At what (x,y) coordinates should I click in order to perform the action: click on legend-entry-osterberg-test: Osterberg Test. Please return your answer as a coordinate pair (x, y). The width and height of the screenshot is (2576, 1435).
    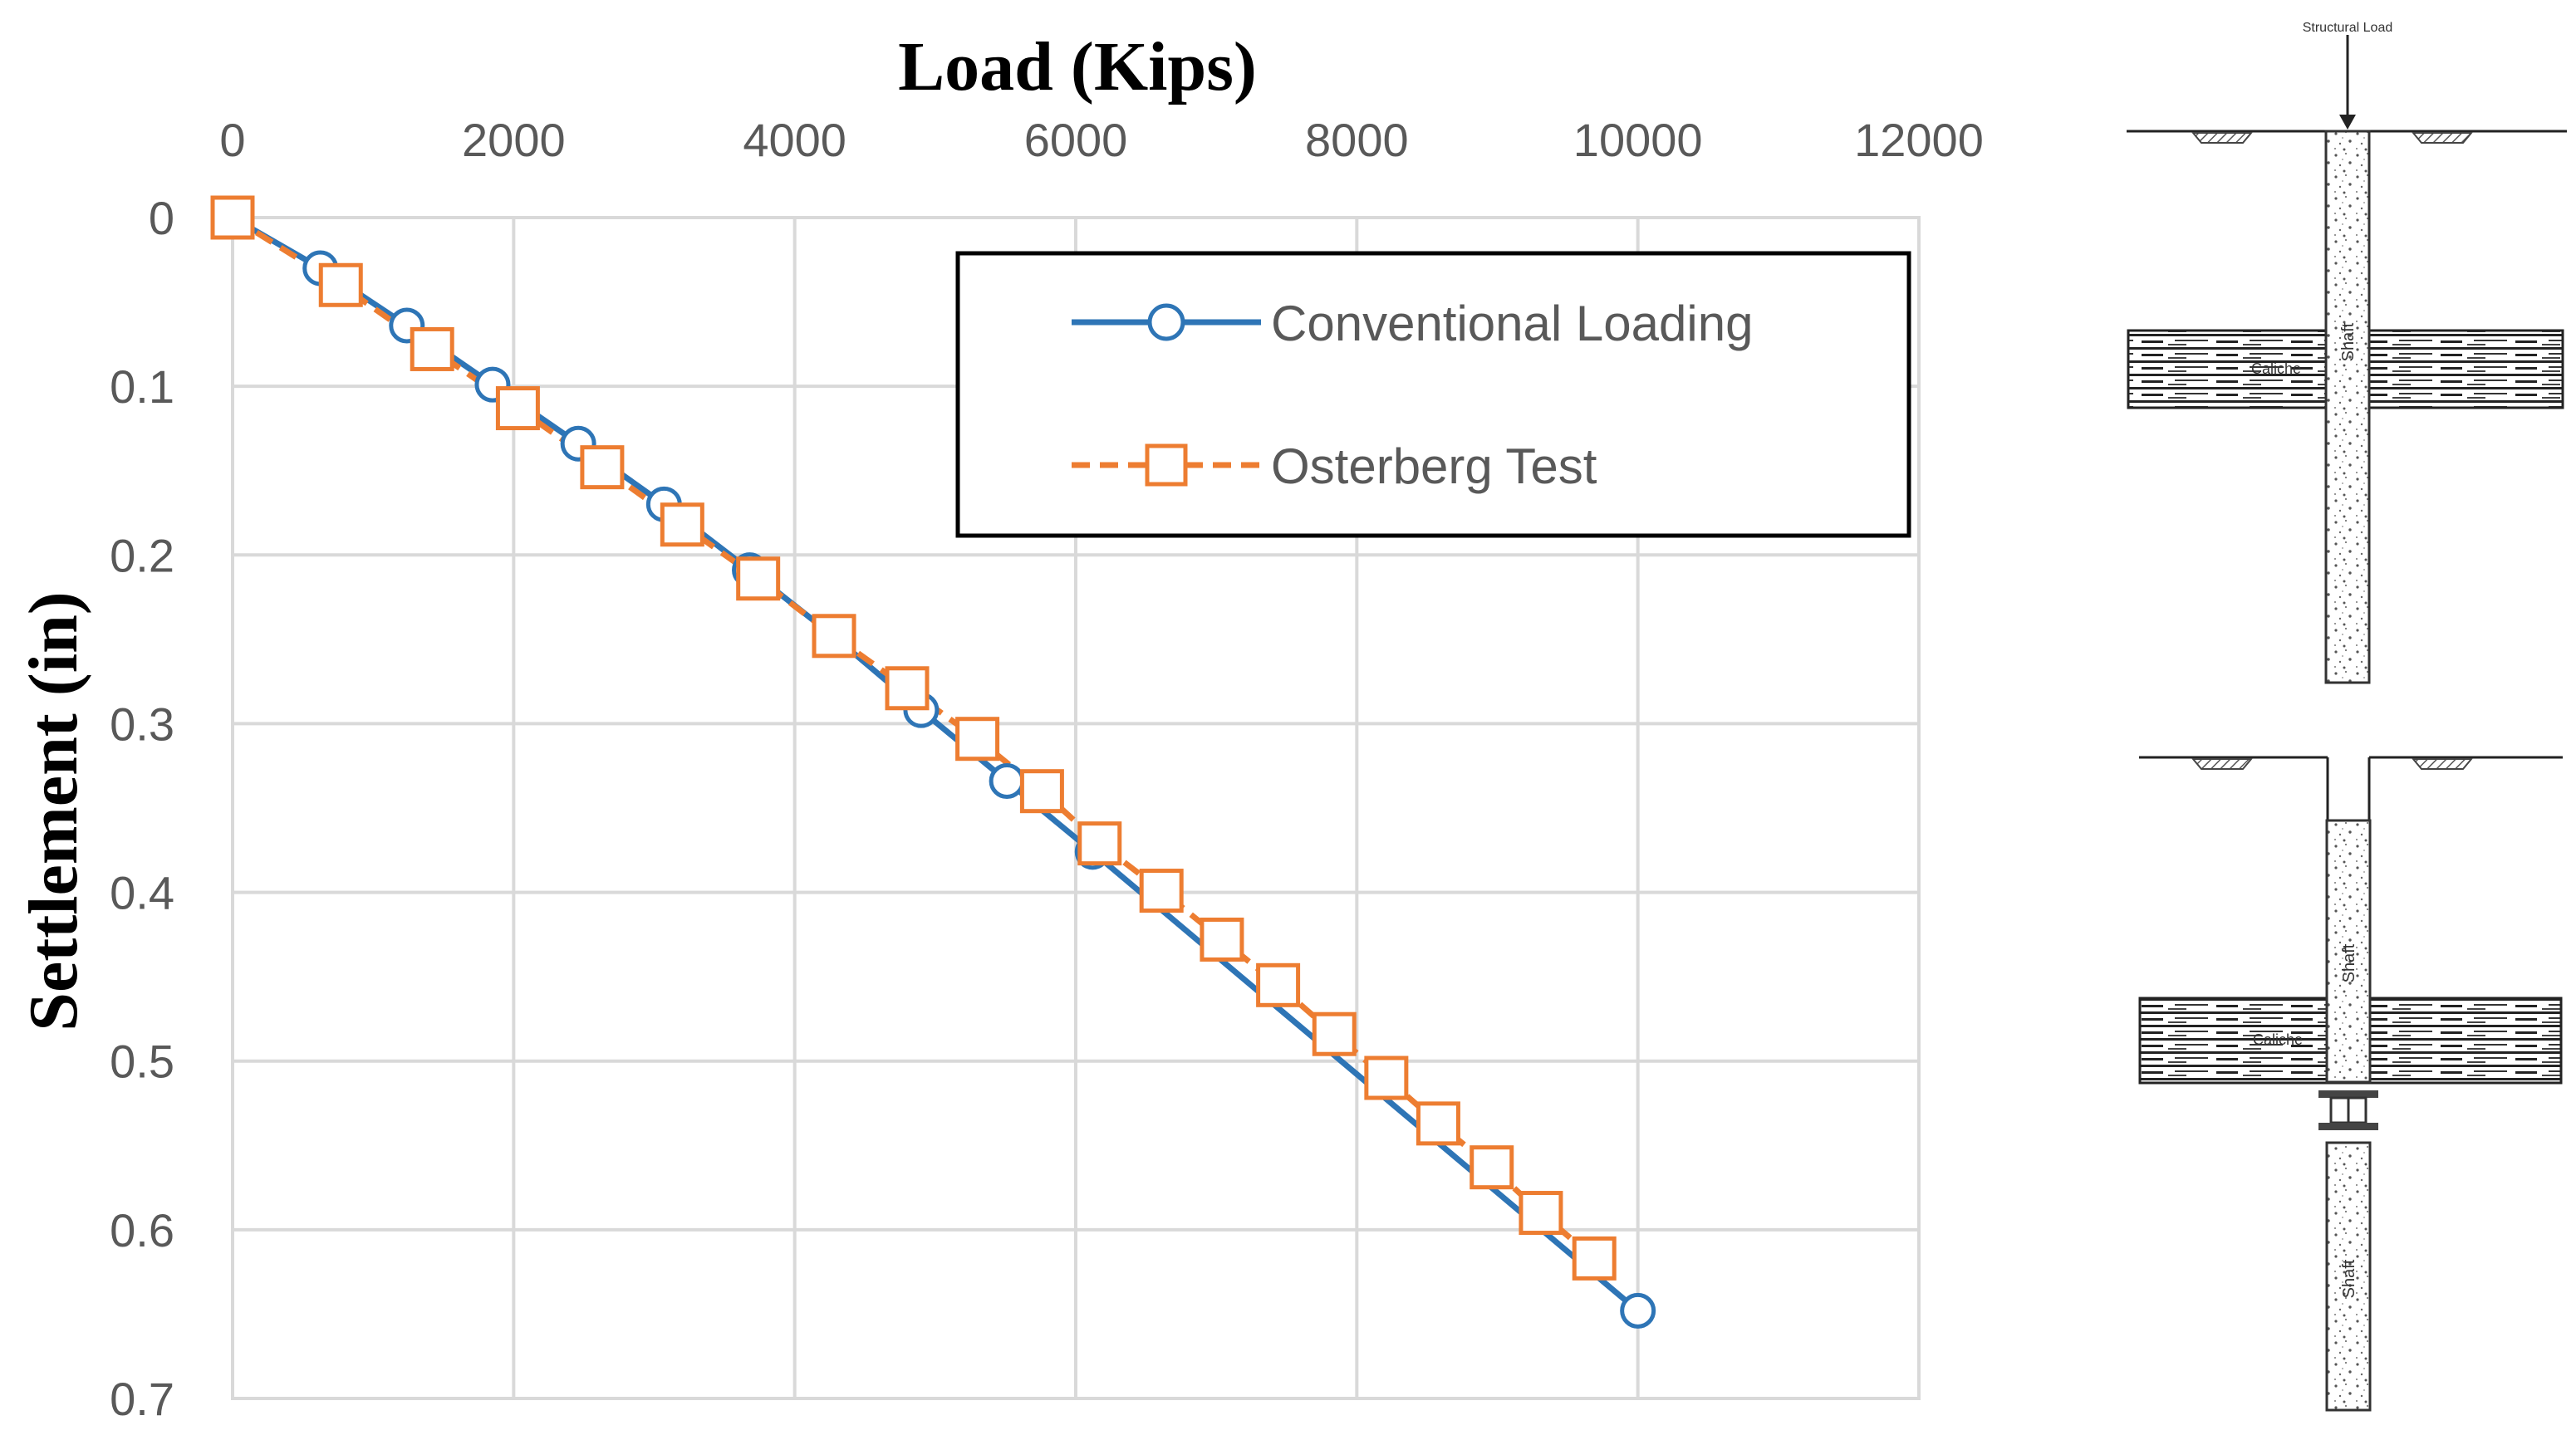
    Looking at the image, I should click on (1334, 466).